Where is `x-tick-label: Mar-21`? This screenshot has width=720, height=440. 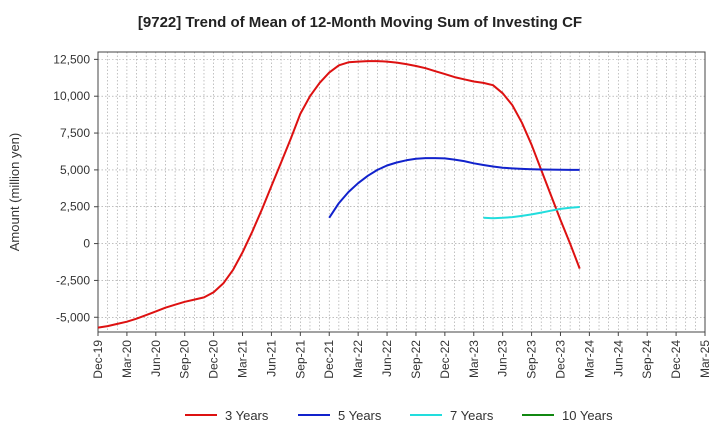 x-tick-label: Mar-21 is located at coordinates (243, 359).